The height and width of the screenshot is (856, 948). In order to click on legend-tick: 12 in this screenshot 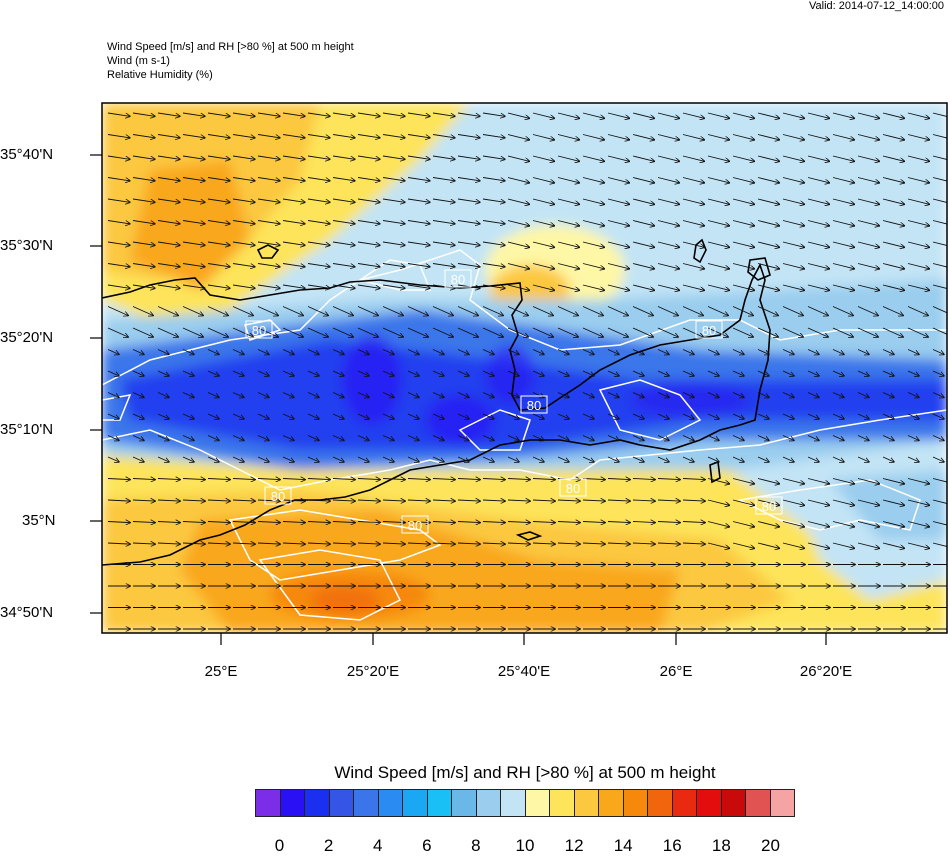, I will do `click(574, 845)`.